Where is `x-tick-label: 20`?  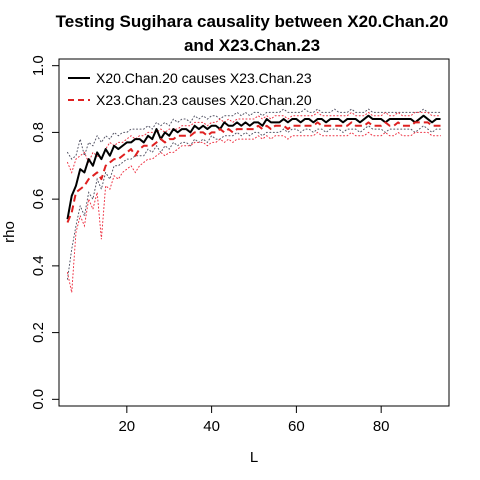
x-tick-label: 20 is located at coordinates (126, 426).